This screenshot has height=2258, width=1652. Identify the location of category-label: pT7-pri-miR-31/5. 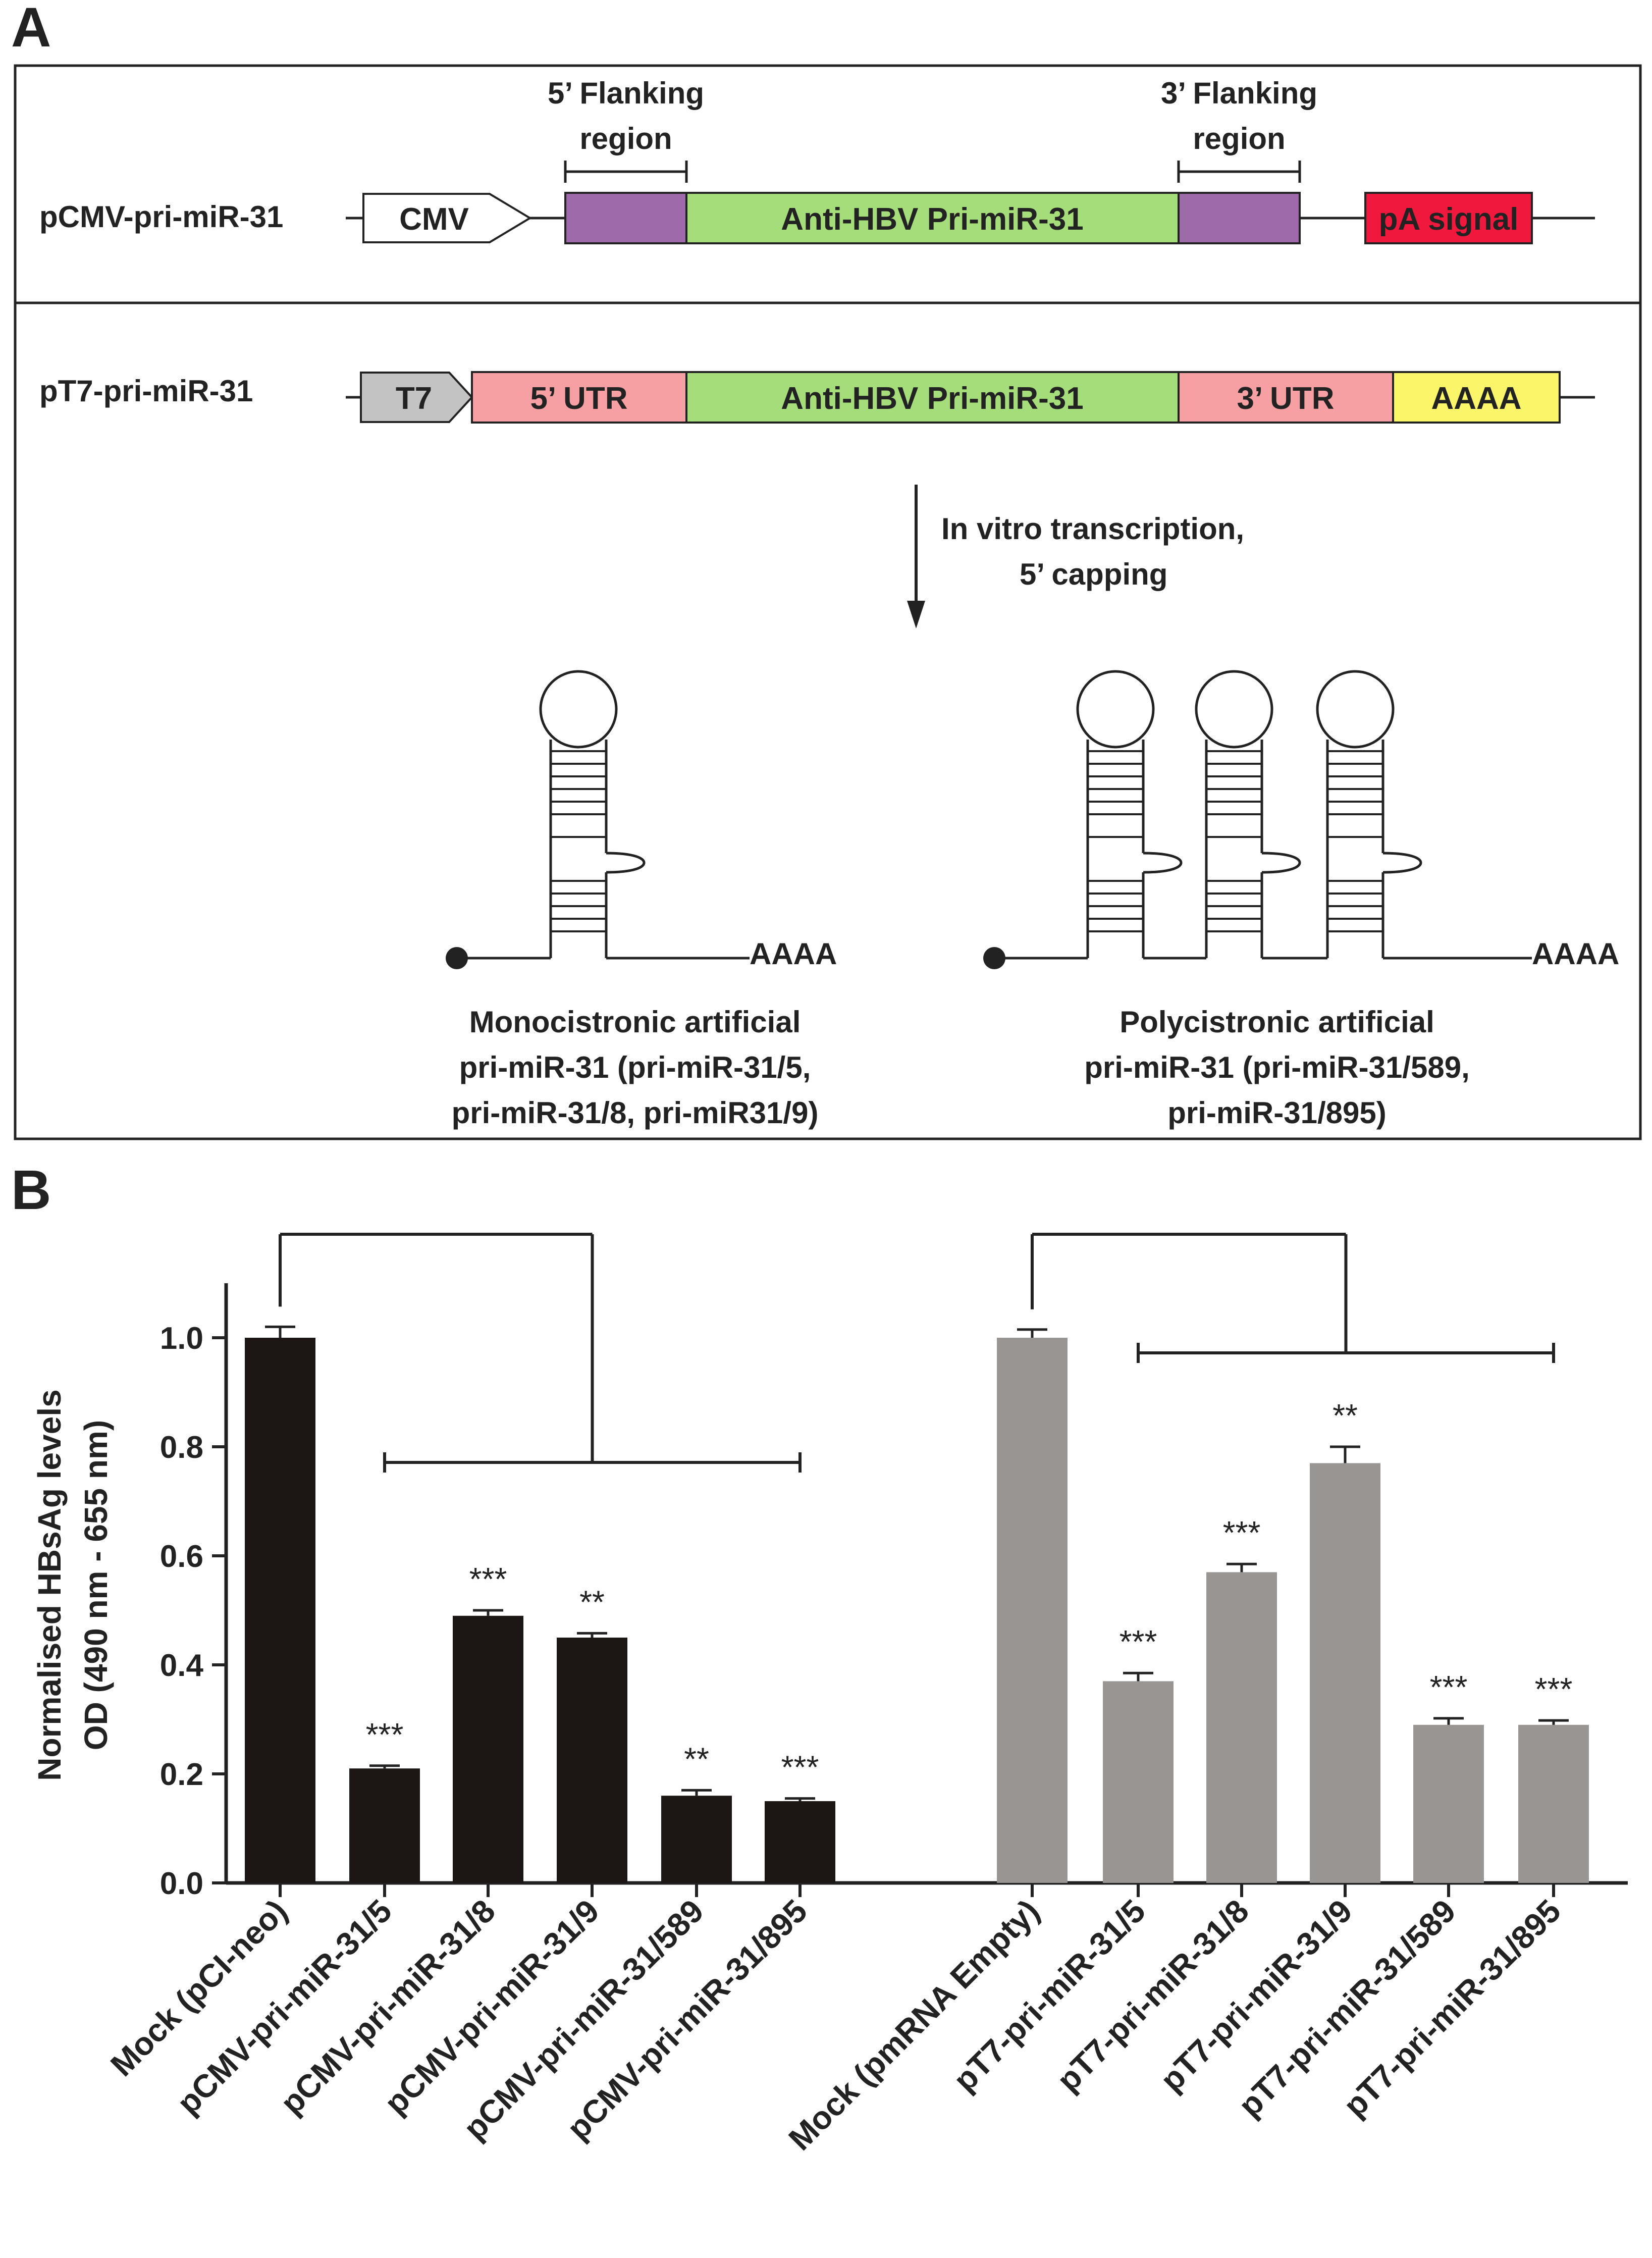
(1049, 1996).